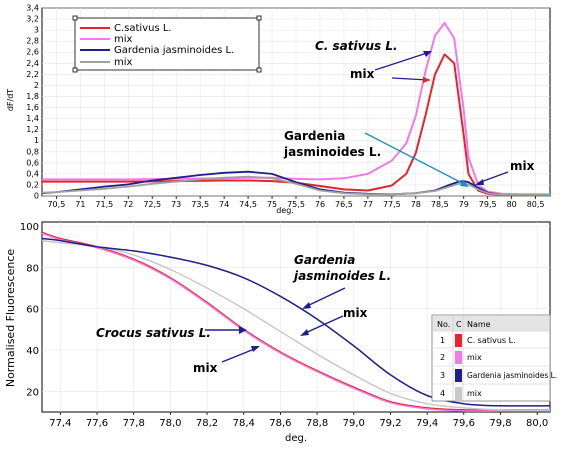 The height and width of the screenshot is (450, 561). I want to click on bottom-x-axis-label: deg., so click(296, 438).